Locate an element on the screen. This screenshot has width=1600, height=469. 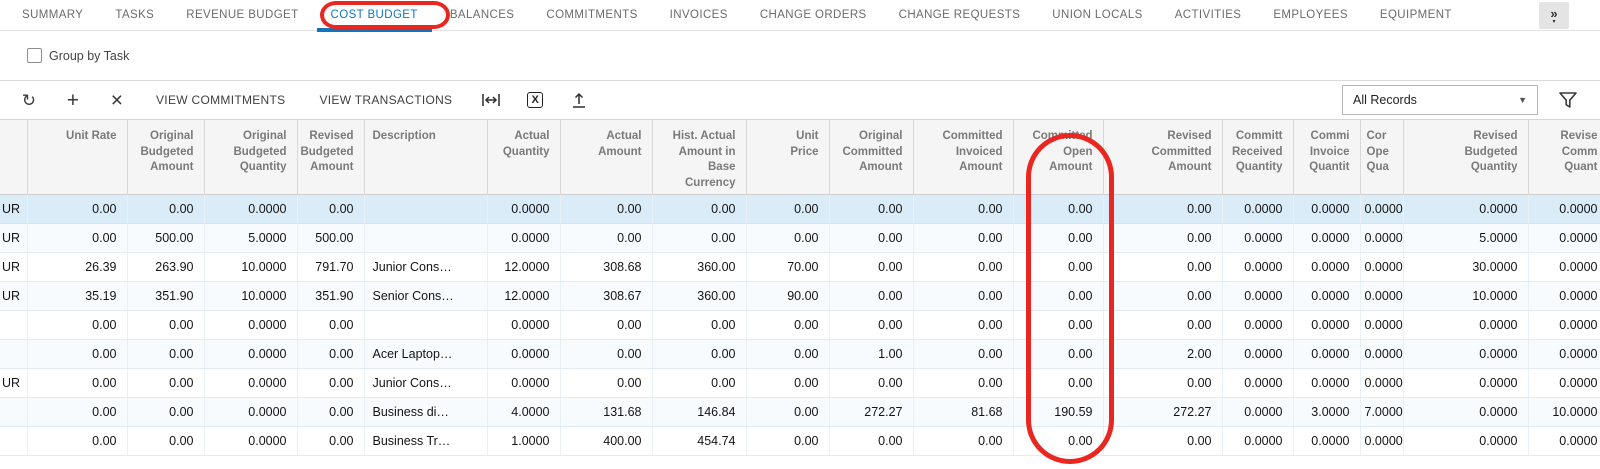
cell-original-committed-amount: 0.00 is located at coordinates (871, 325).